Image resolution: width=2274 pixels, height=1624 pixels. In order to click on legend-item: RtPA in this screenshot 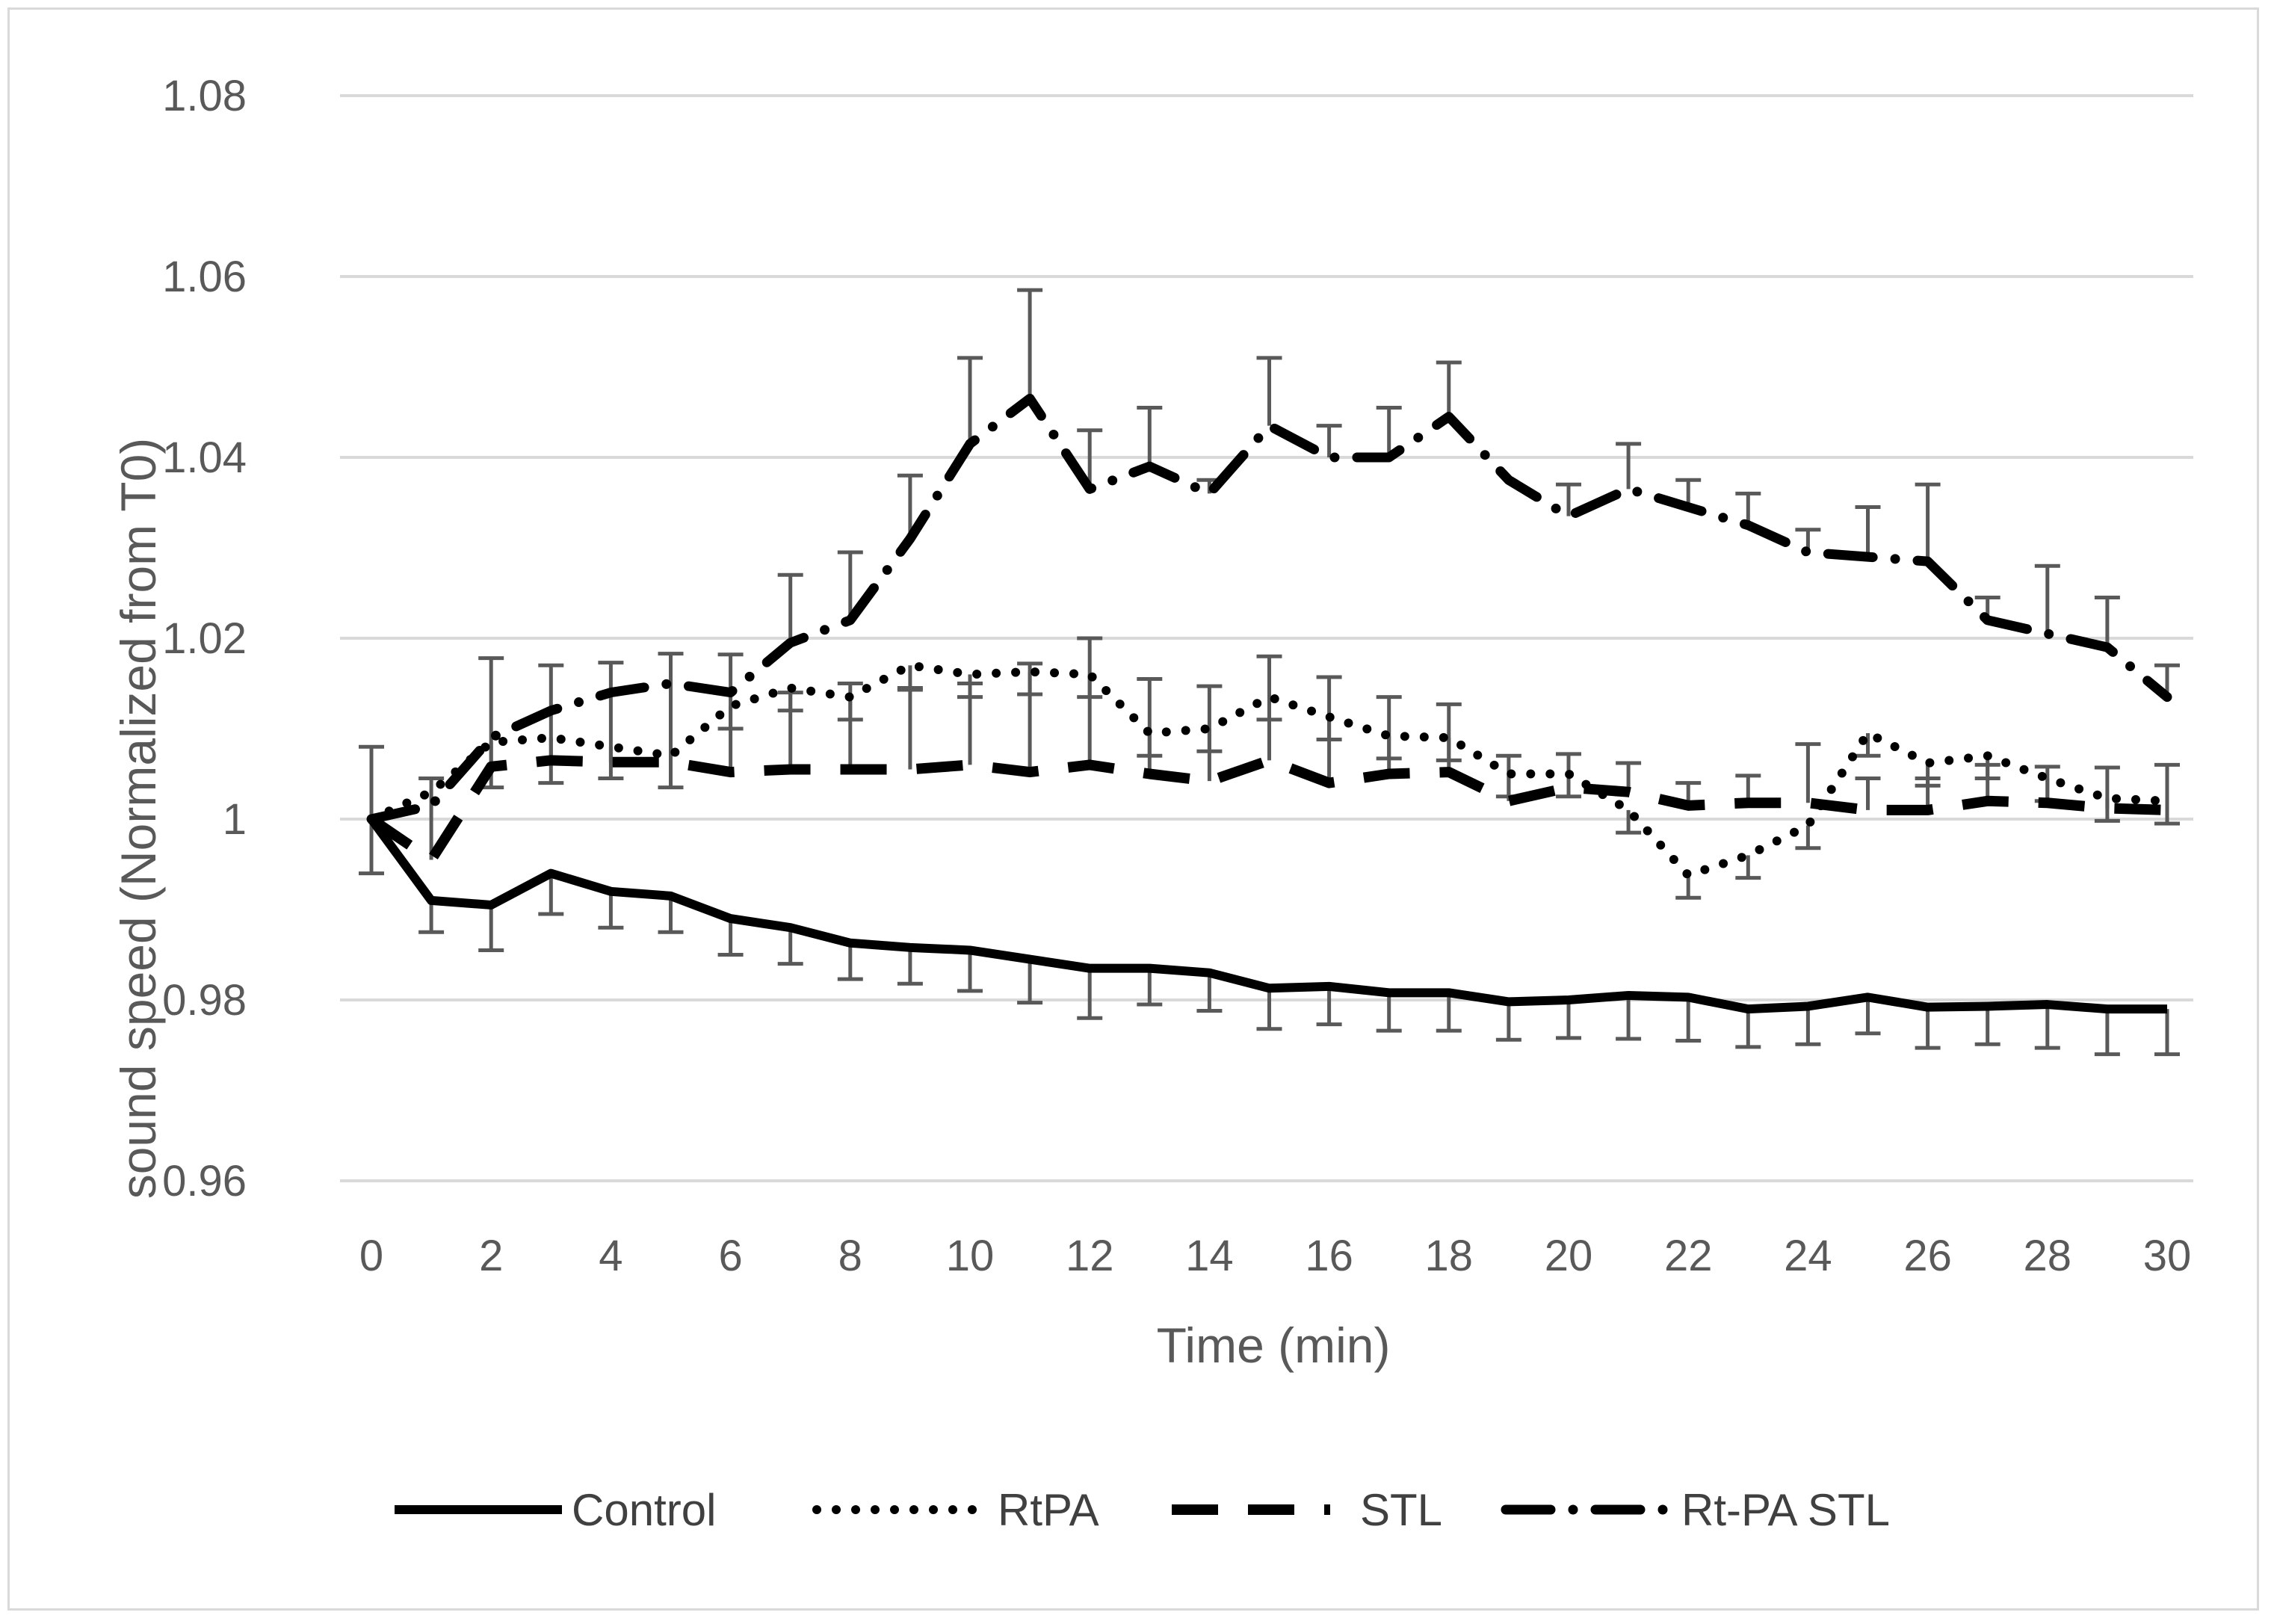, I will do `click(956, 1510)`.